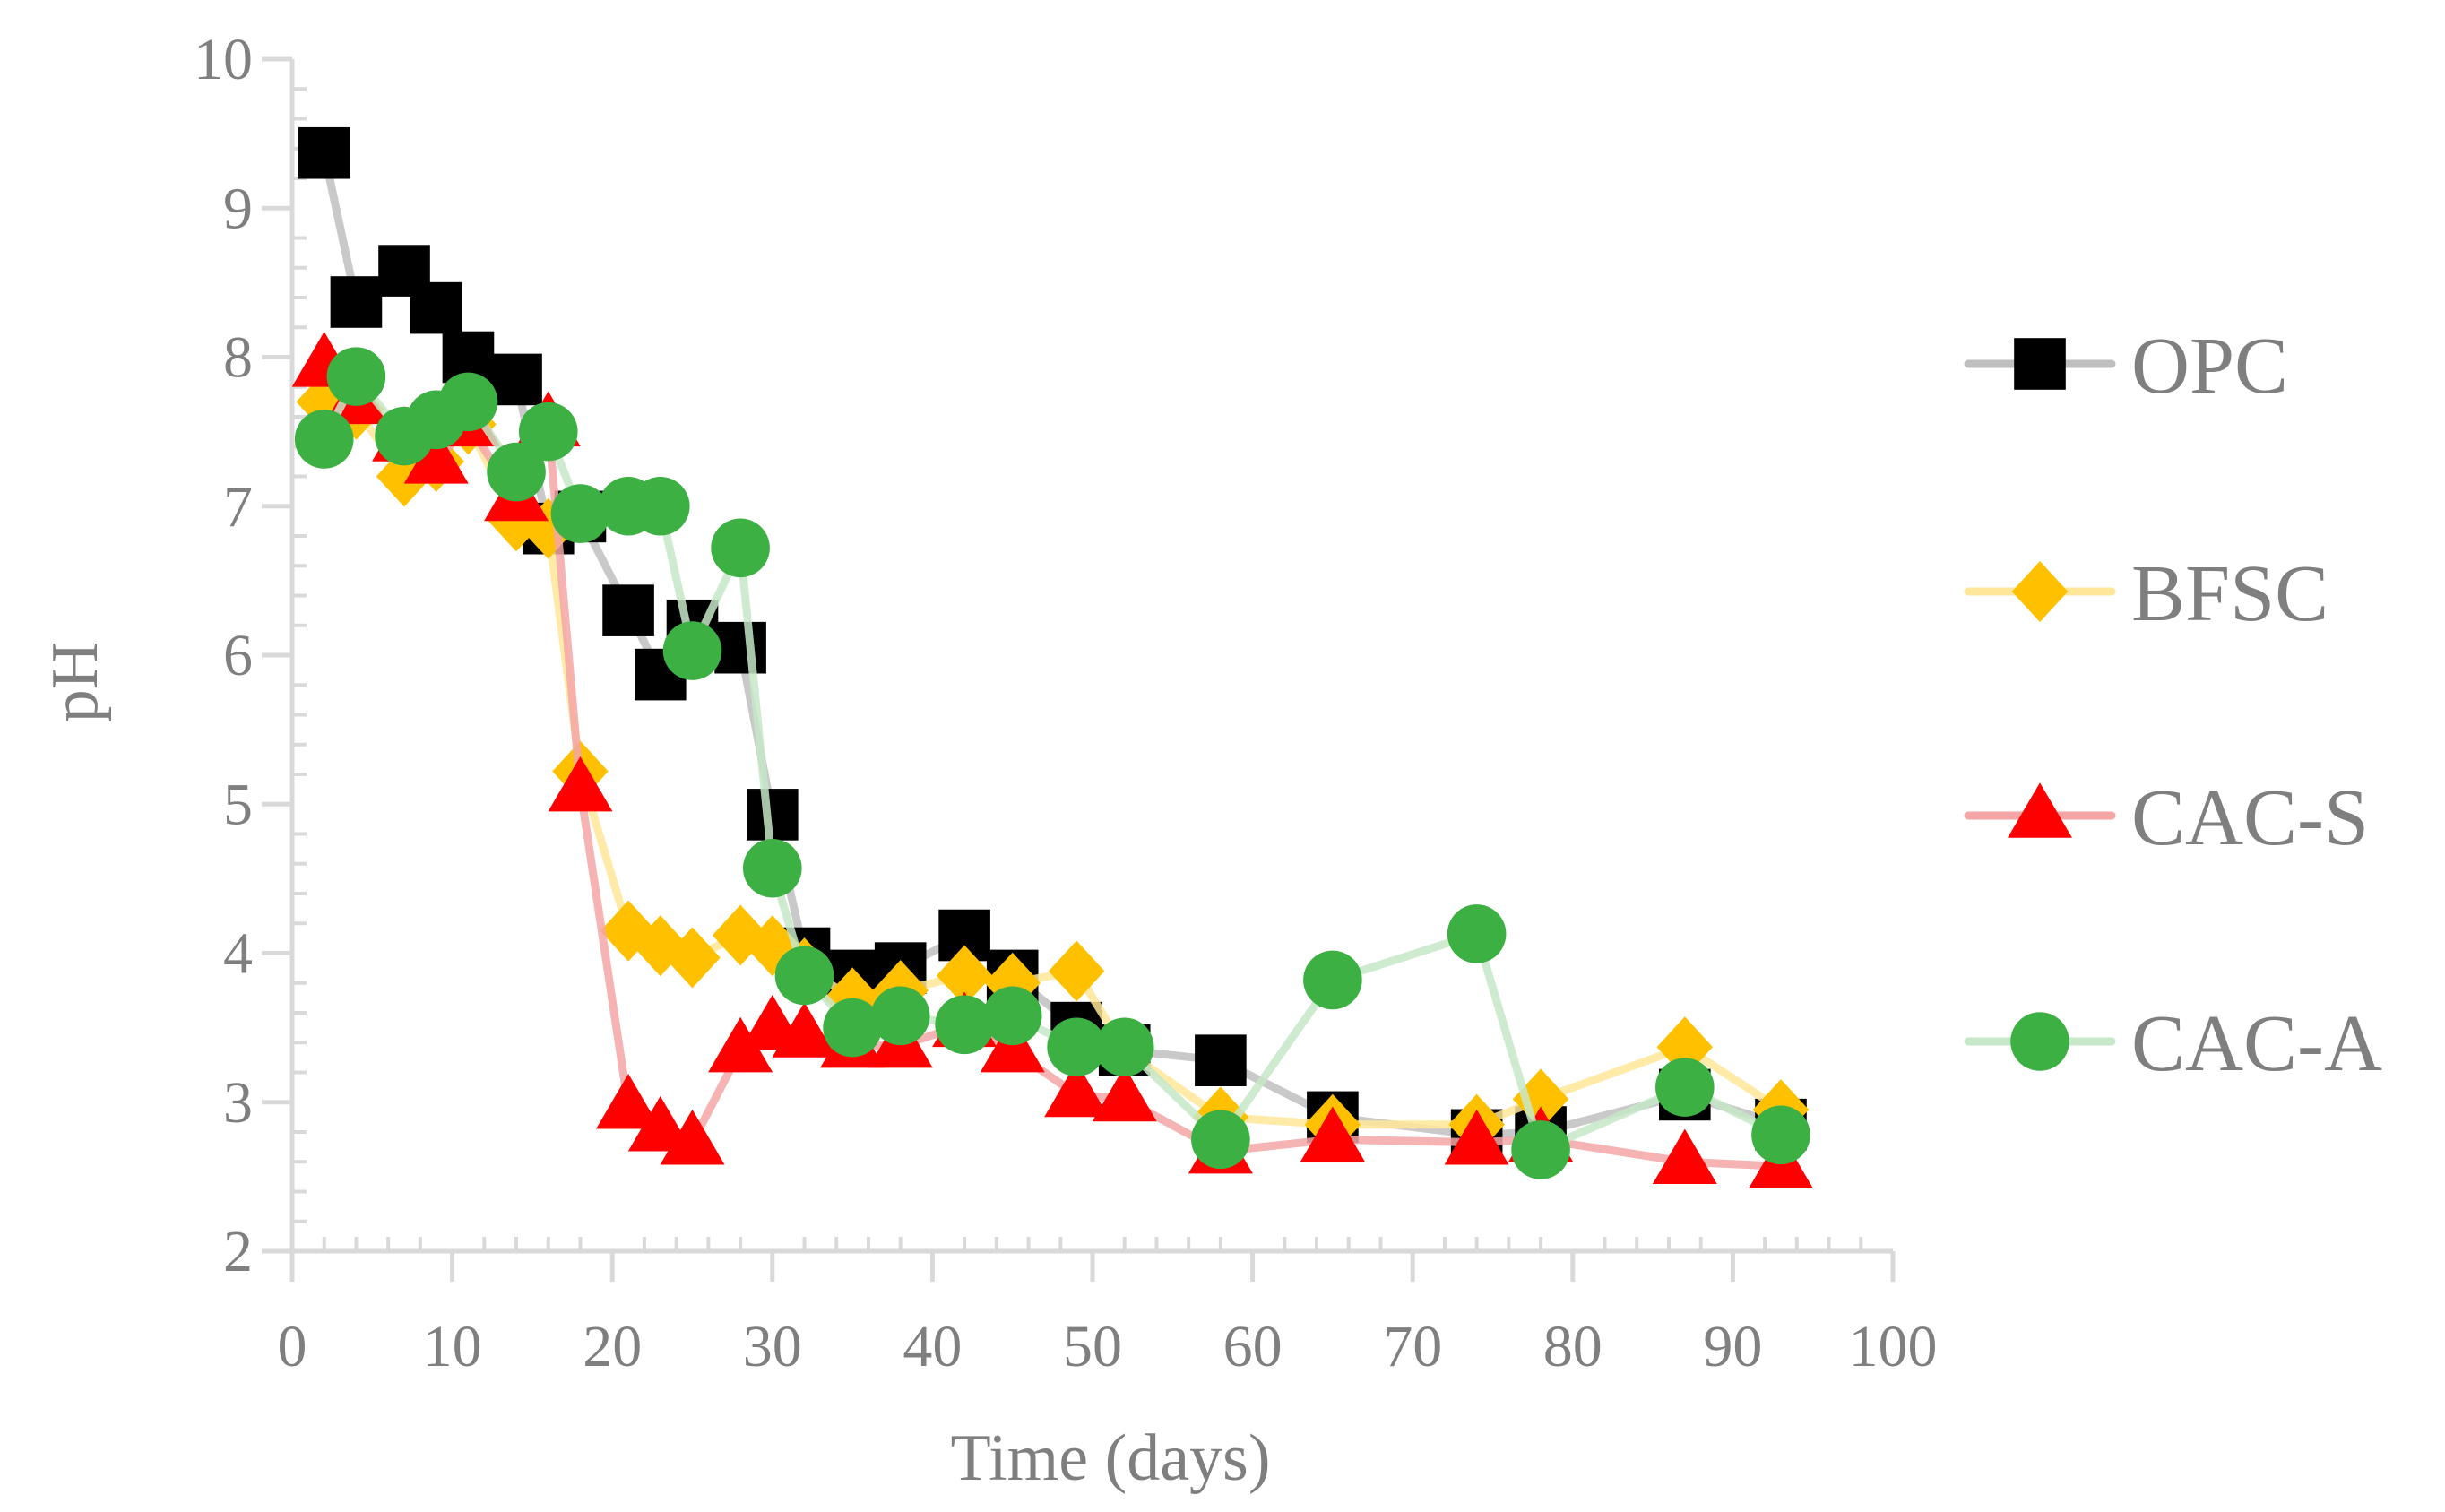 Image resolution: width=2445 pixels, height=1512 pixels. I want to click on legend-item-cac-a: CAC-A, so click(2173, 1043).